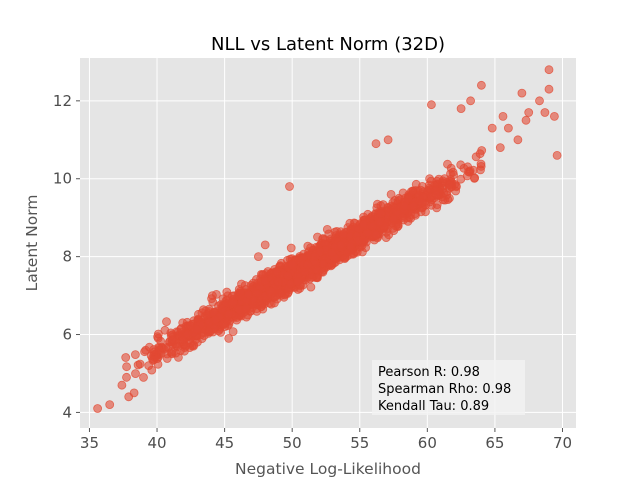 This screenshot has width=640, height=480. What do you see at coordinates (67, 412) in the screenshot?
I see `y-tick-label: 4` at bounding box center [67, 412].